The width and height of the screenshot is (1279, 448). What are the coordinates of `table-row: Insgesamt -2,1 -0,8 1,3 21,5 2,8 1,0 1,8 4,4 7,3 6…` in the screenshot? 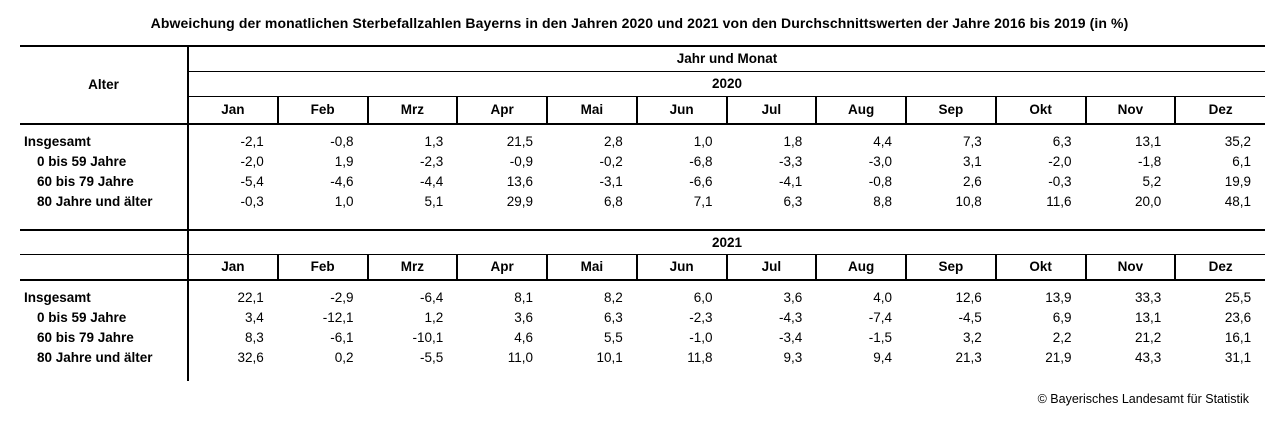 It's located at (642, 142).